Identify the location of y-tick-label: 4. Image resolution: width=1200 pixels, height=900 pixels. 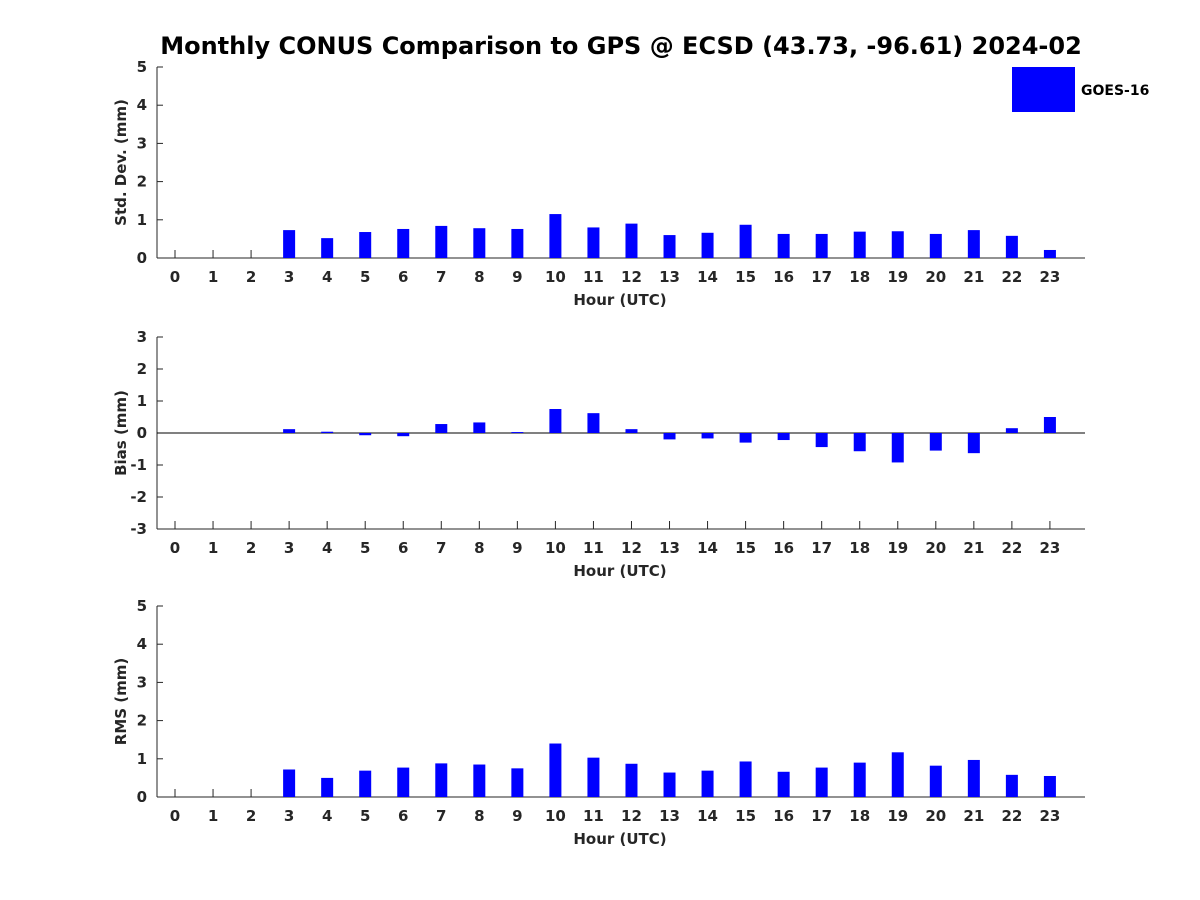
(142, 644).